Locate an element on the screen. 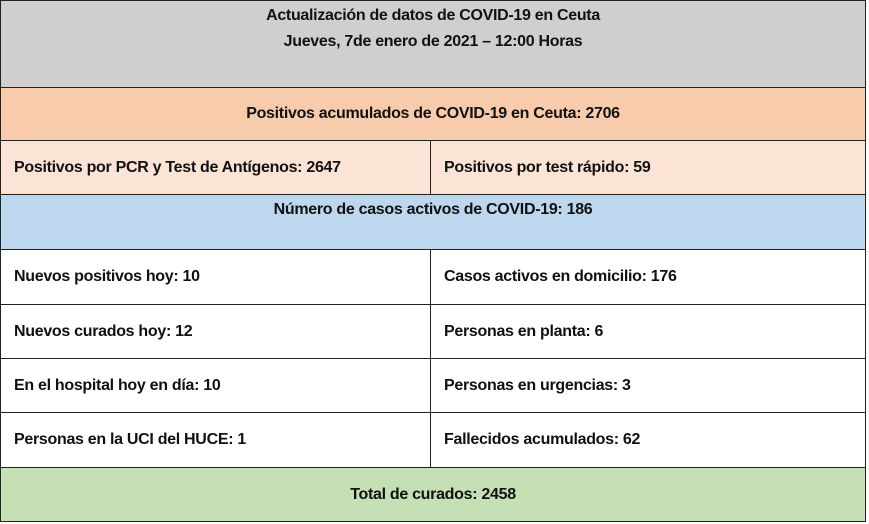  personas-uci: Personas en la UCI del HUCE: 1 is located at coordinates (130, 439).